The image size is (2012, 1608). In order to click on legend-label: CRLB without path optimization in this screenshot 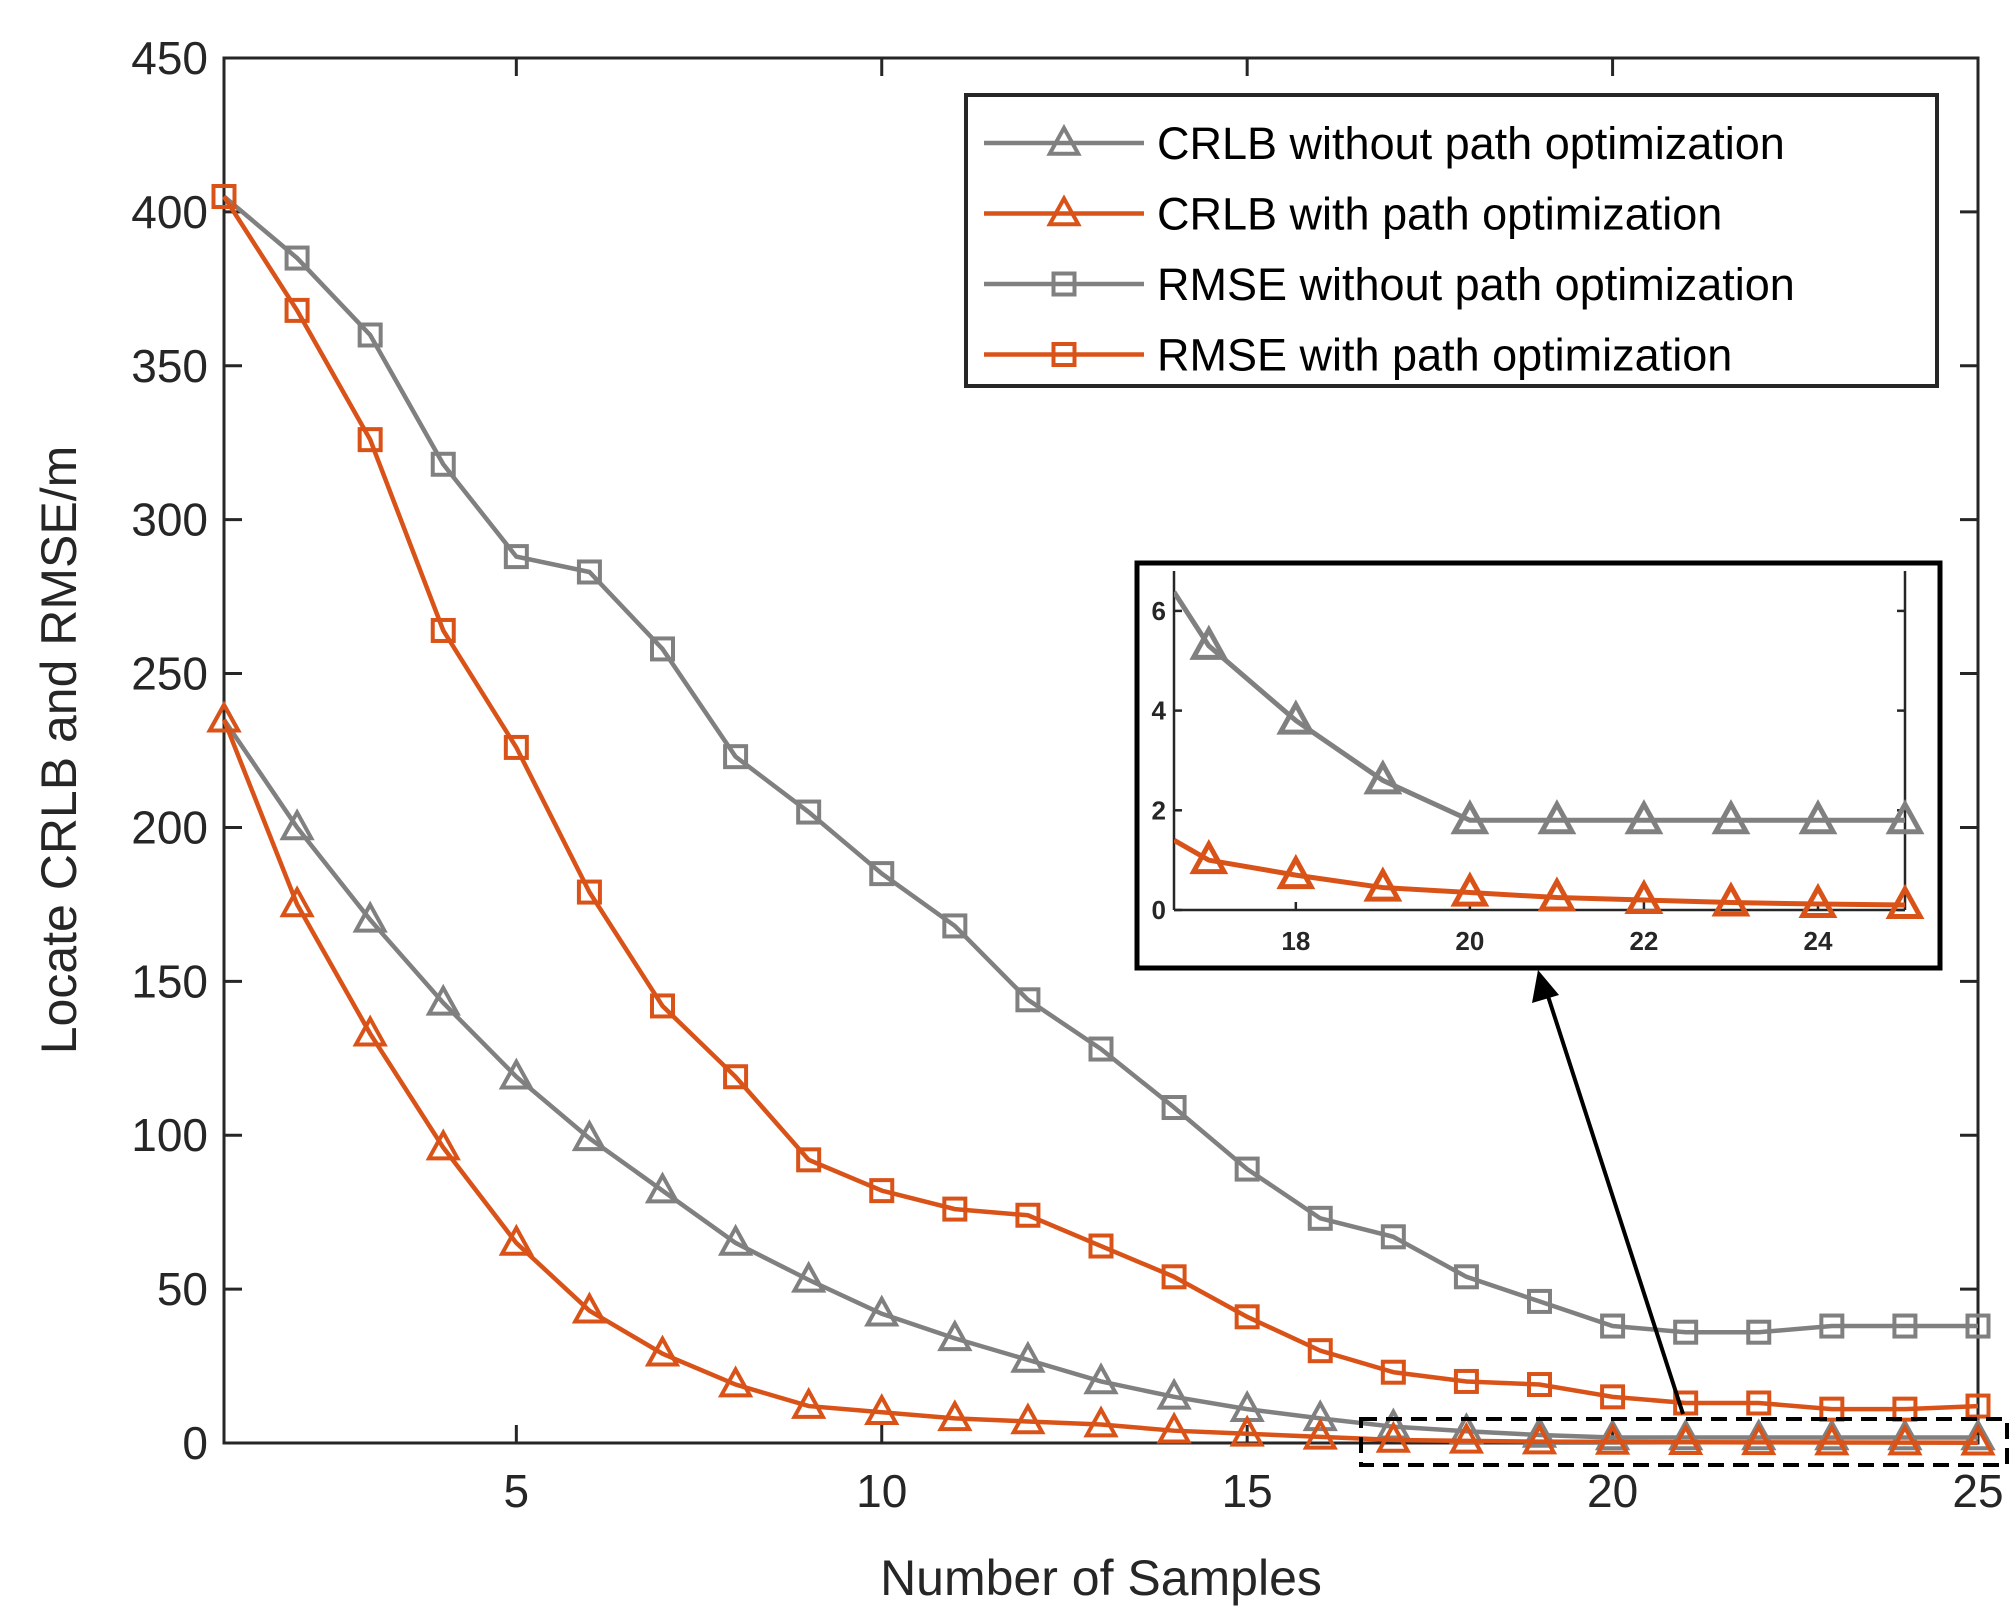, I will do `click(1471, 143)`.